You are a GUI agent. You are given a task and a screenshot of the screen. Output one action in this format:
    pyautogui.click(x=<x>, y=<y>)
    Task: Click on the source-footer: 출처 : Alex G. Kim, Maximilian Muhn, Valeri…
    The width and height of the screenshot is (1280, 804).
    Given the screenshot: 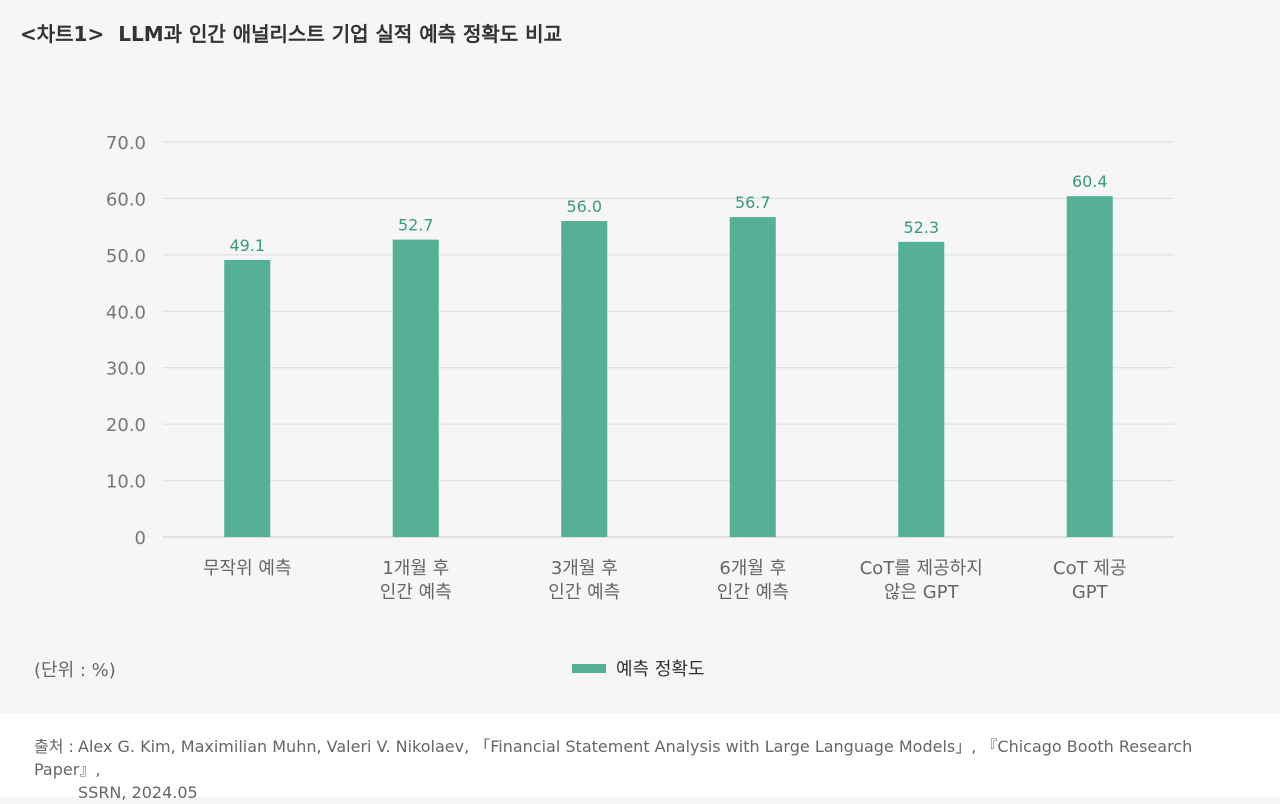 What is the action you would take?
    pyautogui.click(x=640, y=757)
    